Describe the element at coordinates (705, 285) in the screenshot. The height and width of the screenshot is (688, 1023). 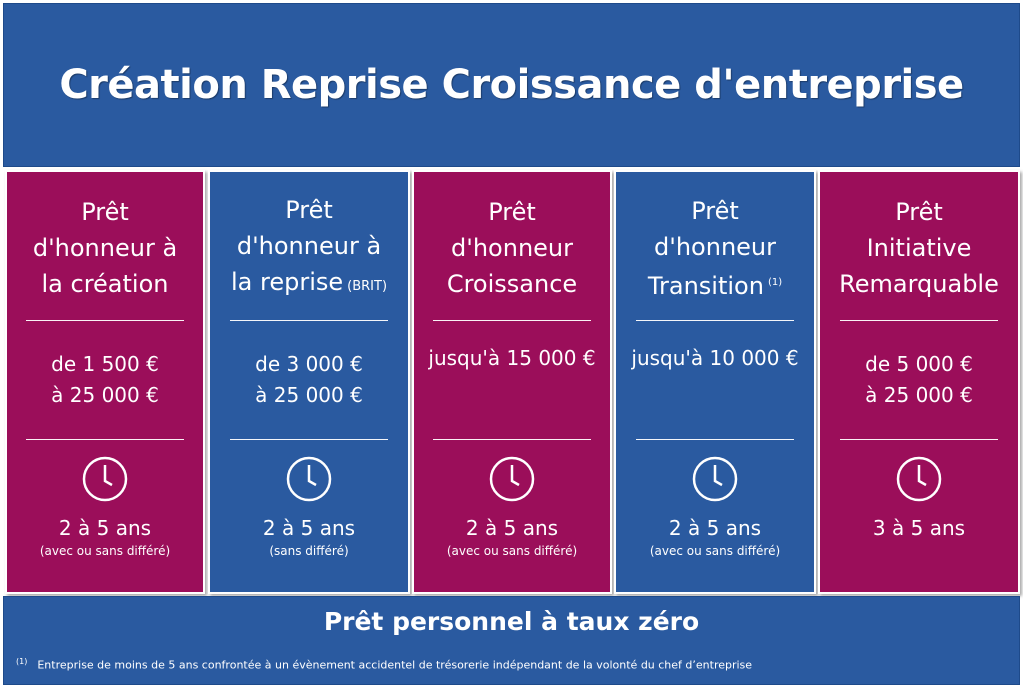
I see `card-title-text: Transition` at that location.